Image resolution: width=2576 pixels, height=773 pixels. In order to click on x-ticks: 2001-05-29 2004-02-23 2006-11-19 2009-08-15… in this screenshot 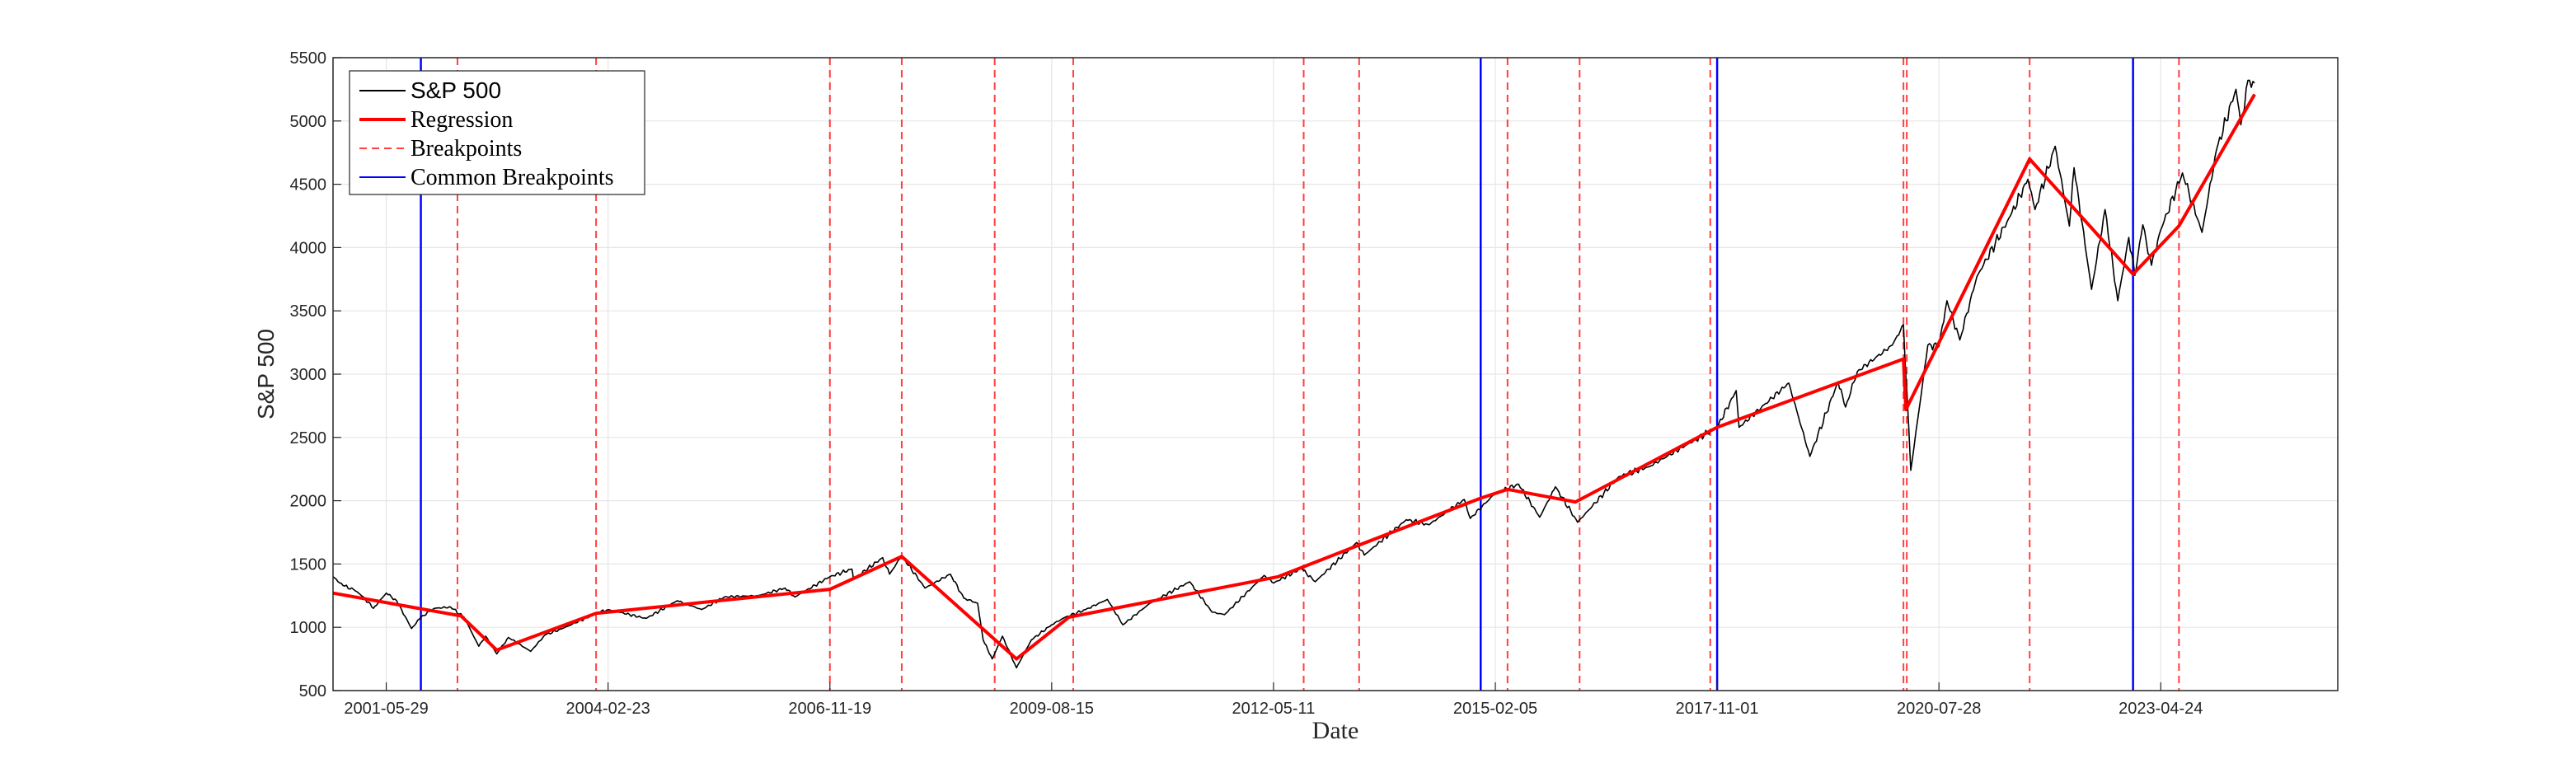, I will do `click(1274, 700)`.